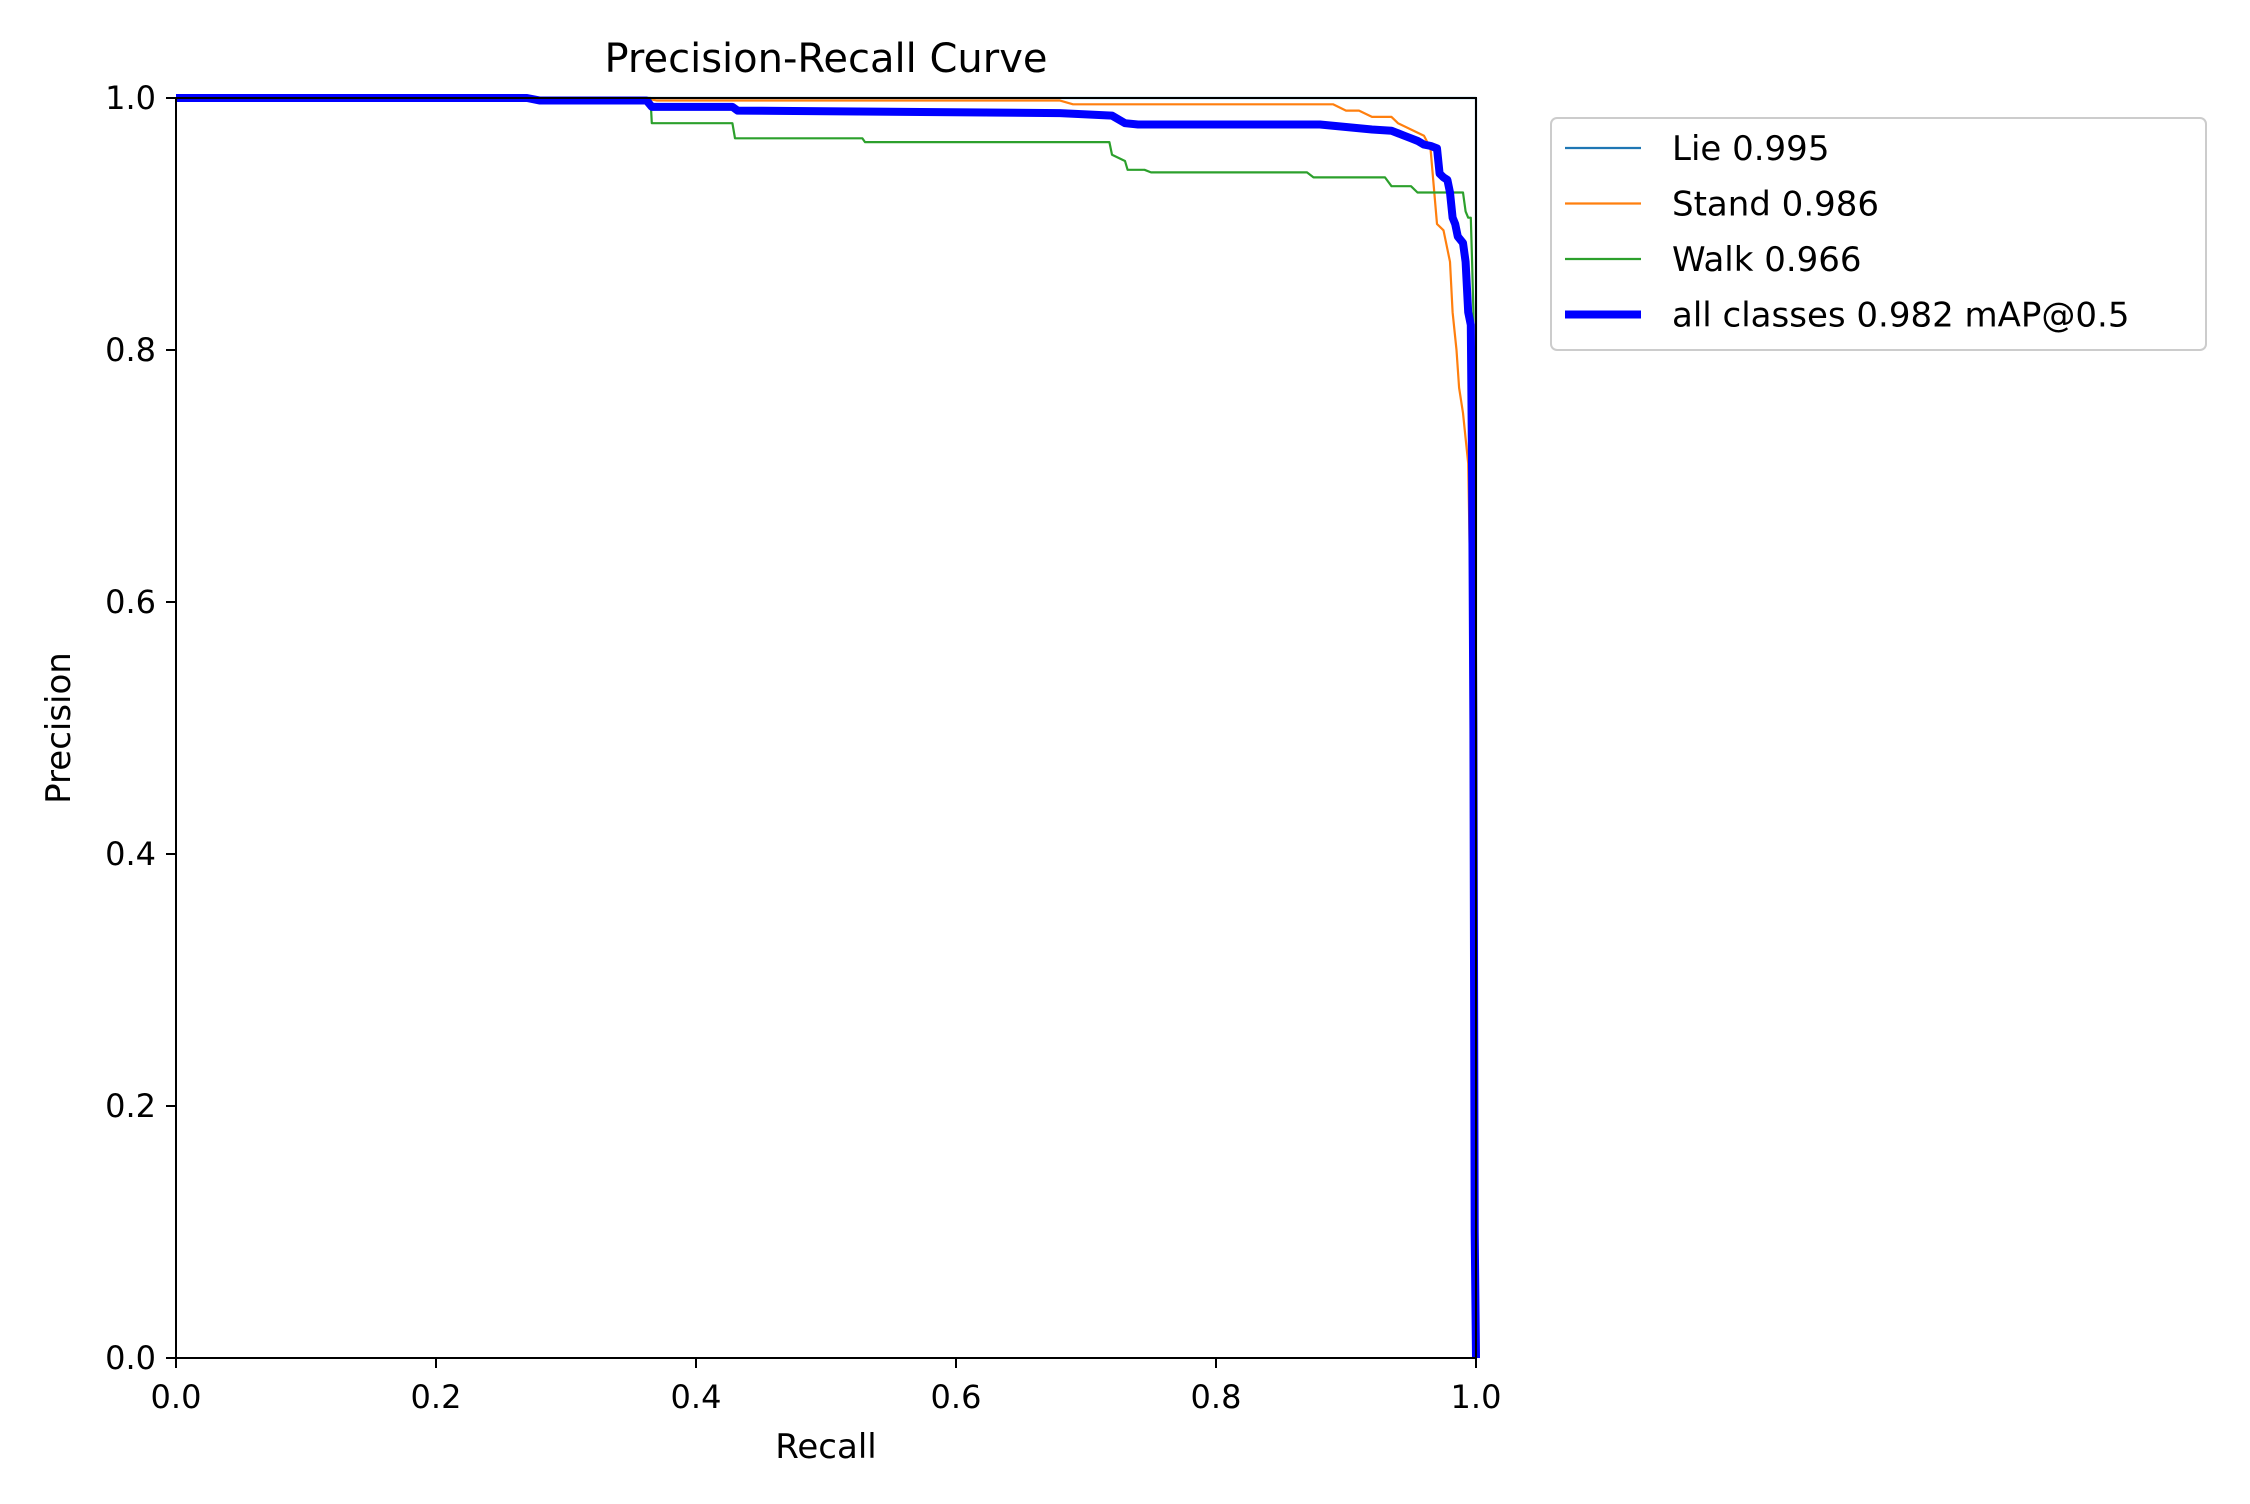  Describe the element at coordinates (130, 1106) in the screenshot. I see `y-tick-label: 0.2` at that location.